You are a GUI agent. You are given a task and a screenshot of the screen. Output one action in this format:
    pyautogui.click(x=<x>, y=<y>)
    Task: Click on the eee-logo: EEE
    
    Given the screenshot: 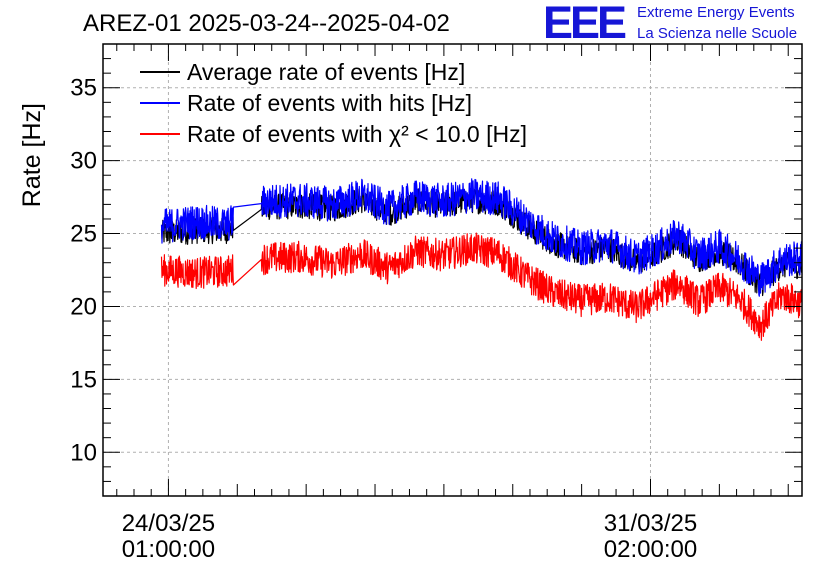 What is the action you would take?
    pyautogui.click(x=585, y=24)
    